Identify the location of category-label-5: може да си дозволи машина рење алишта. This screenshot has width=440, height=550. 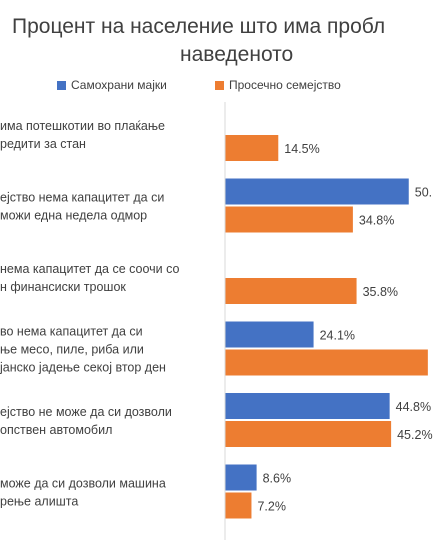
(83, 493).